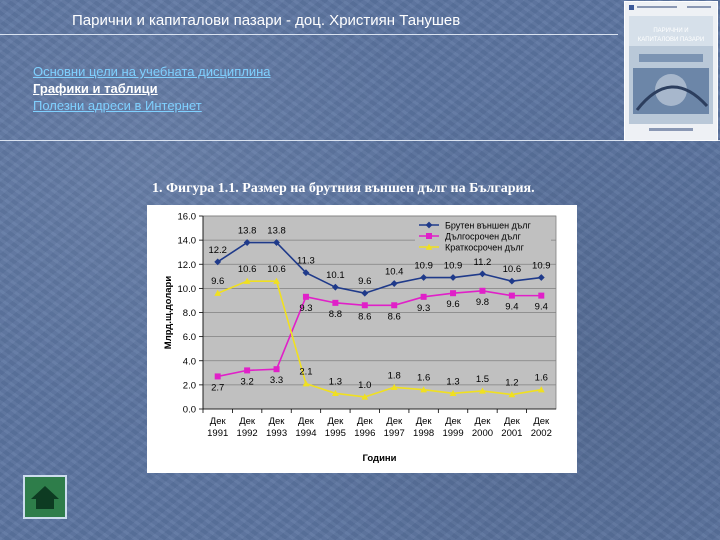  Describe the element at coordinates (364, 385) in the screenshot. I see `data-label: 1.0` at that location.